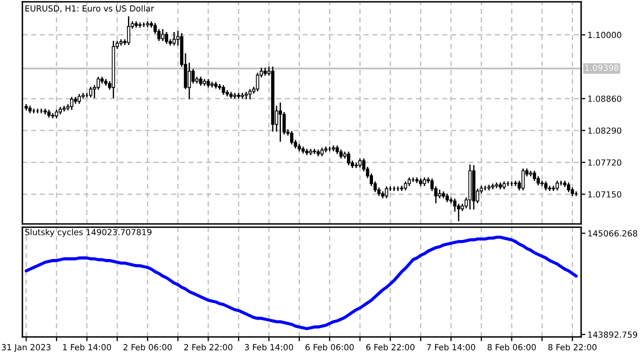 The width and height of the screenshot is (640, 360). I want to click on y-tick-label: 145066.268, so click(613, 233).